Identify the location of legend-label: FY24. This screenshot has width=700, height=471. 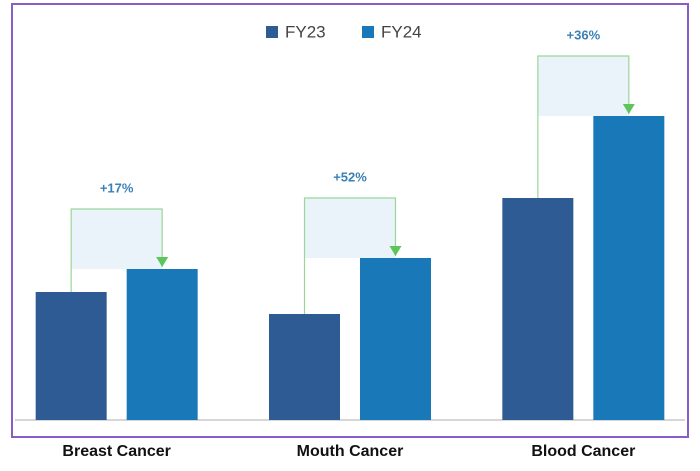
(401, 31).